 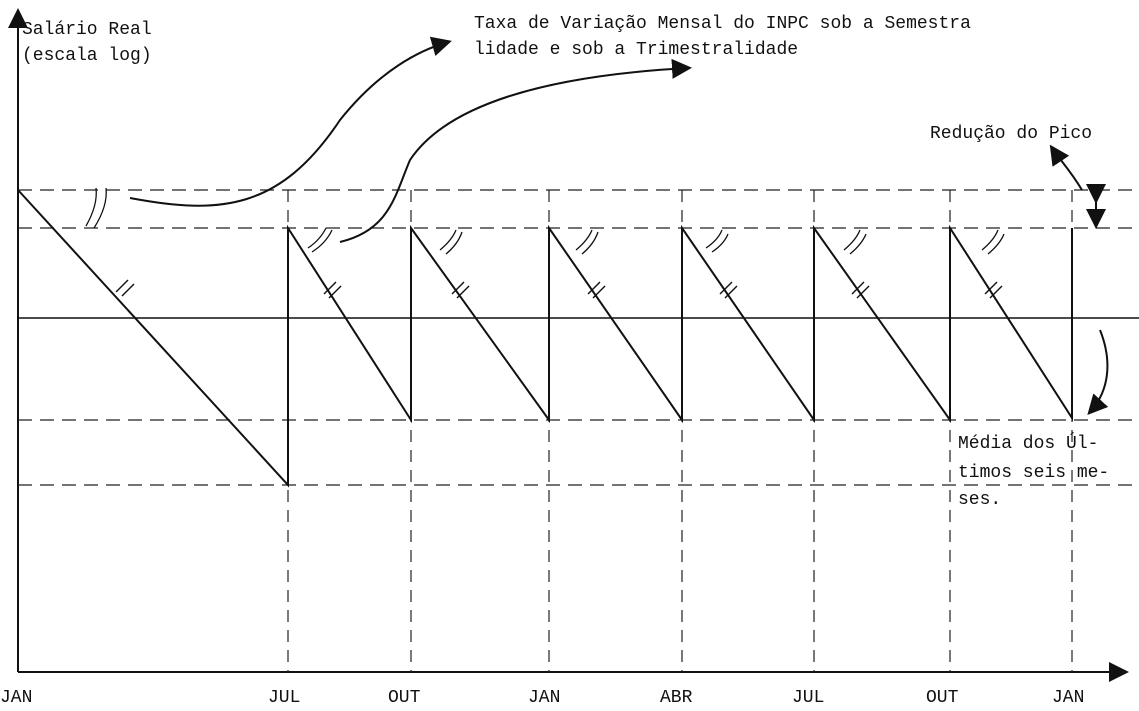 I want to click on arrow-semestral, so click(x=290, y=121).